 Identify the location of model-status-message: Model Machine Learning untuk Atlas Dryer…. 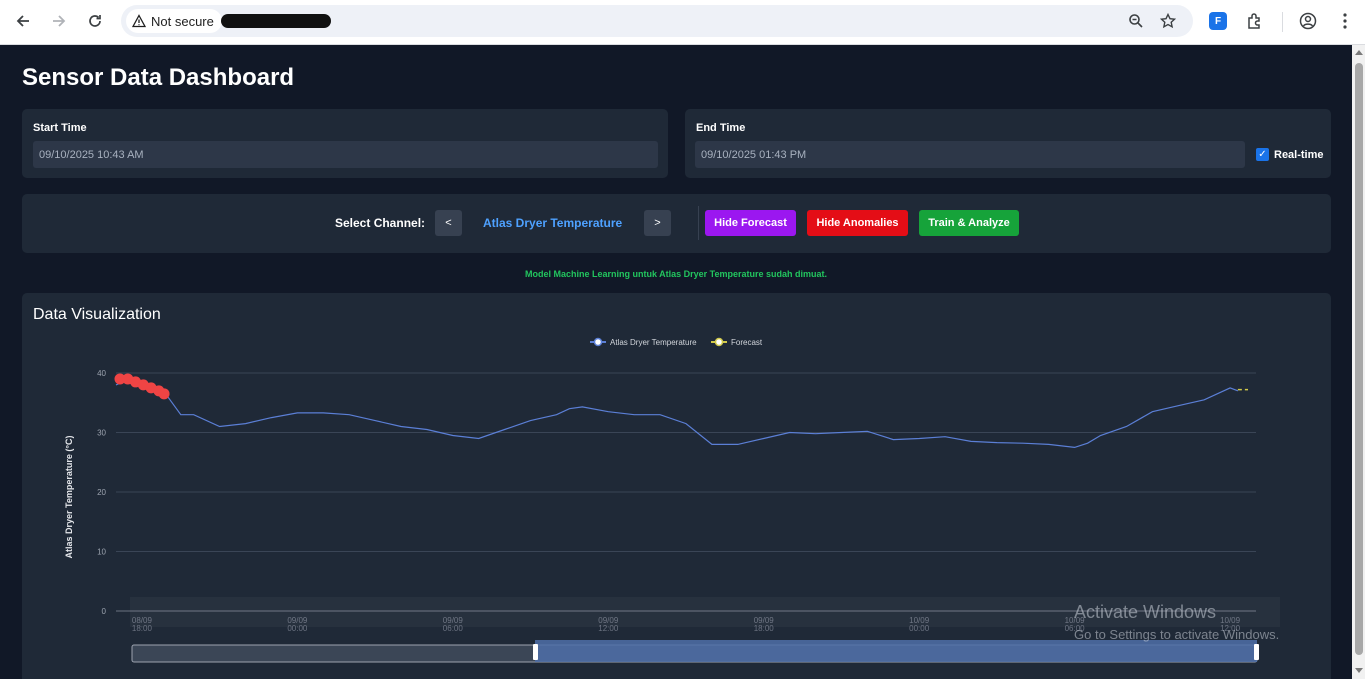
(676, 274).